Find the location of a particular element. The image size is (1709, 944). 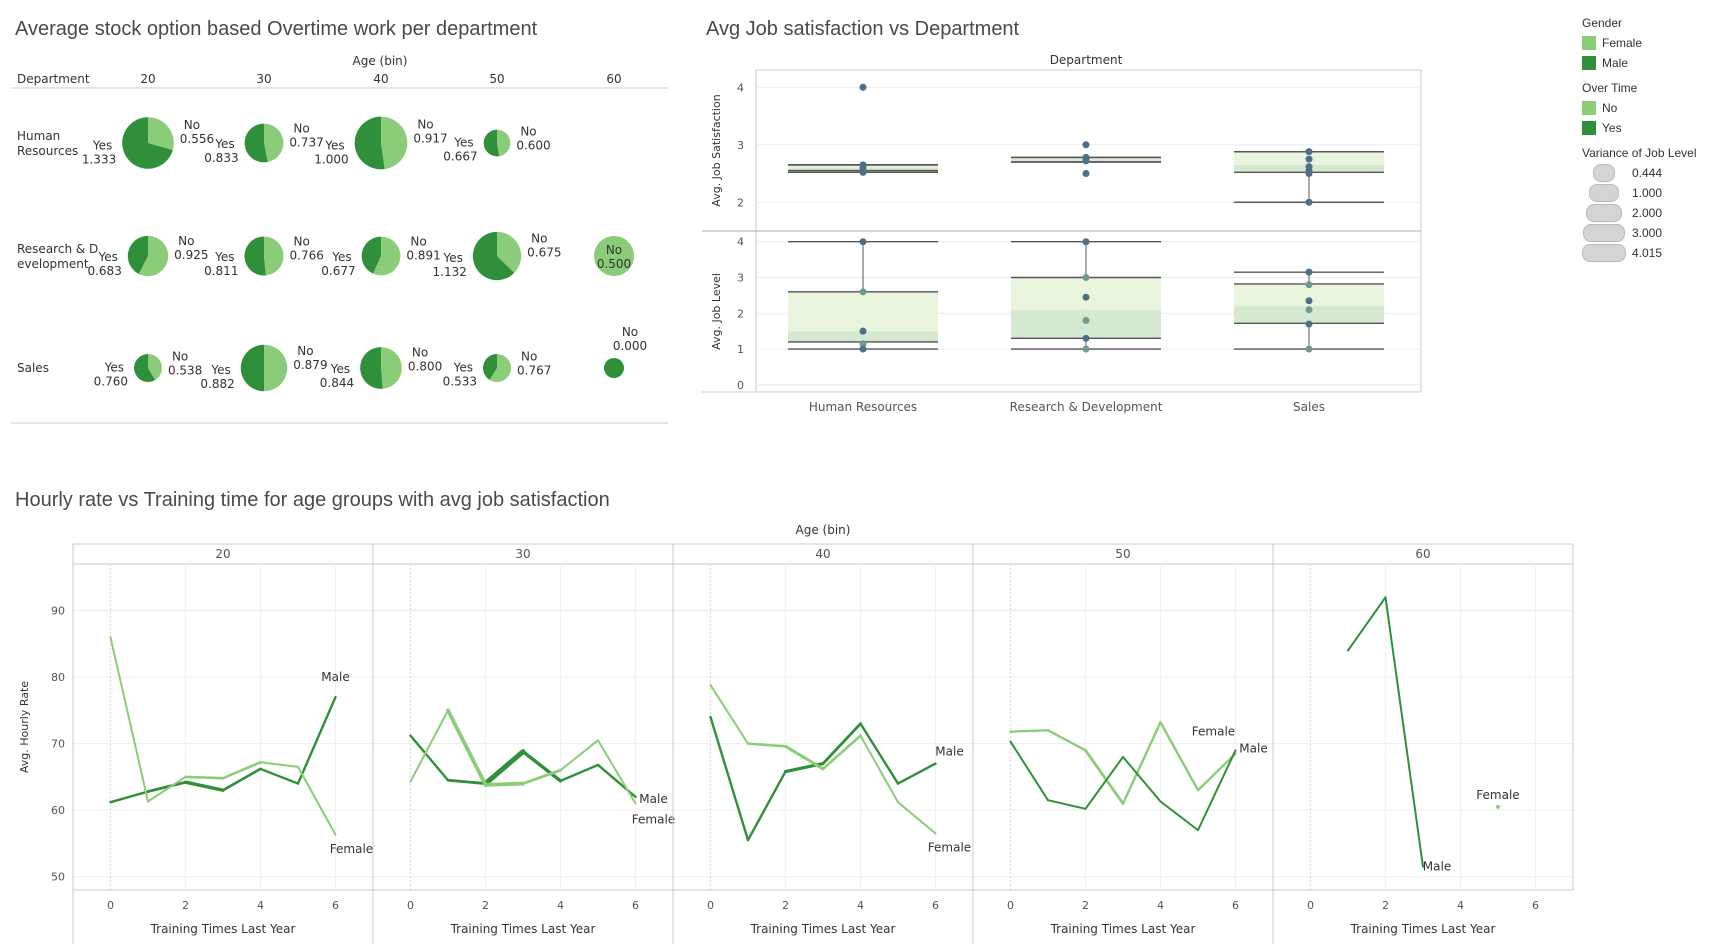

pie-yes-value: 0.760 is located at coordinates (111, 381).